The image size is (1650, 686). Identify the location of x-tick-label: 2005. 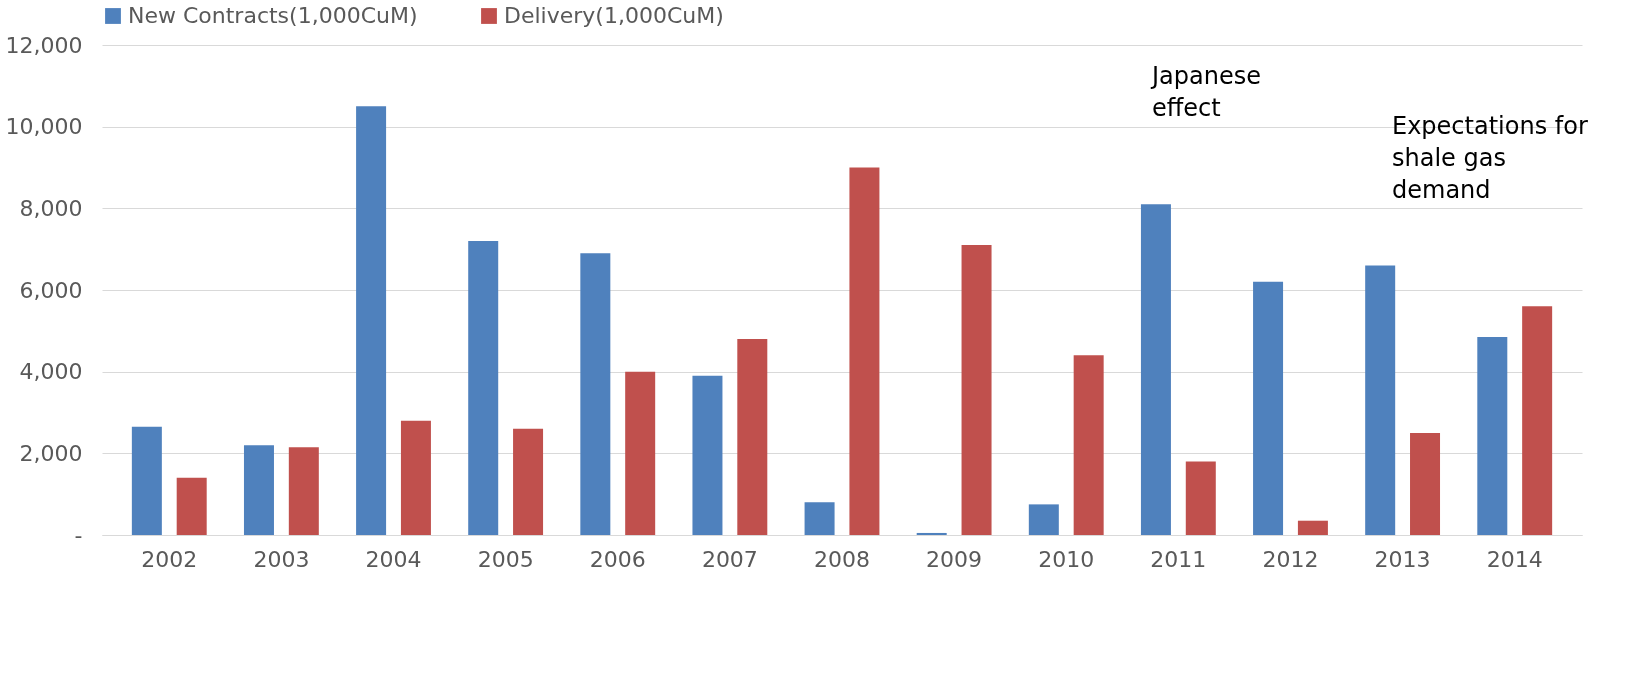
(505, 559).